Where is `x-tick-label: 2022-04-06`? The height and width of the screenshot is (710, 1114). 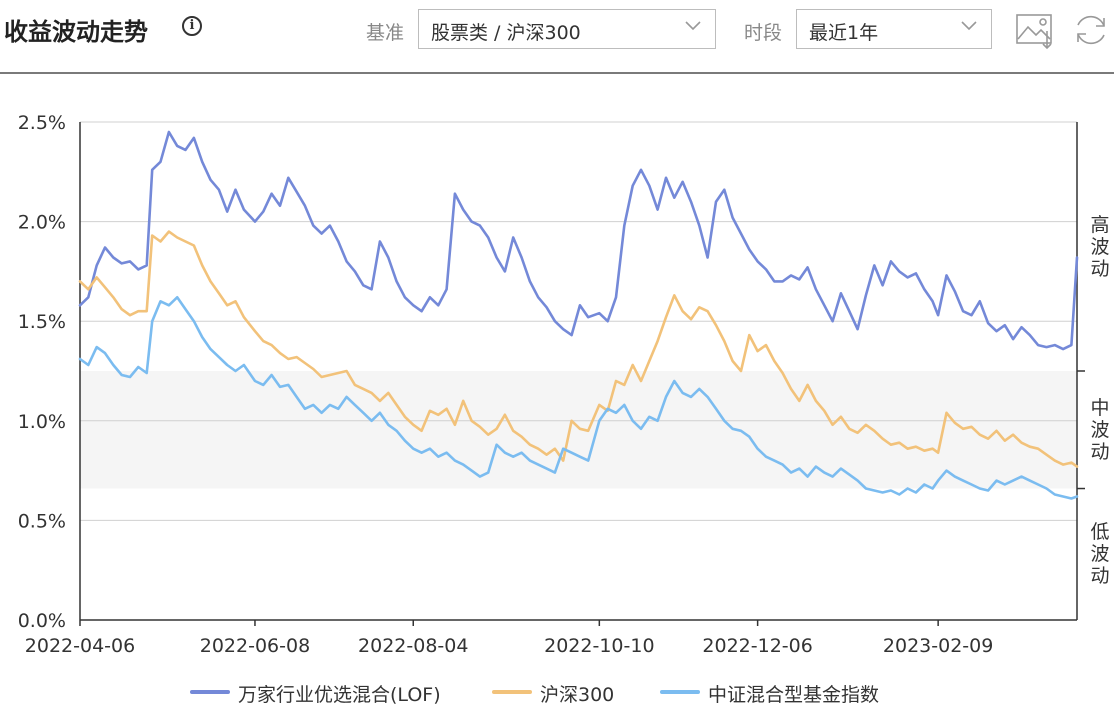 x-tick-label: 2022-04-06 is located at coordinates (80, 646).